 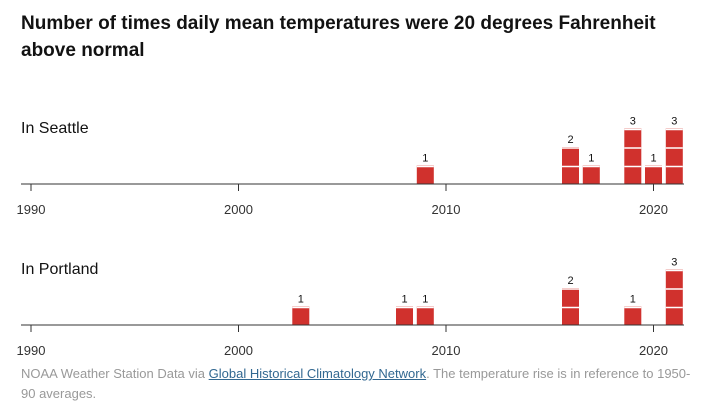 I want to click on bar-portland-2016, so click(x=570, y=306).